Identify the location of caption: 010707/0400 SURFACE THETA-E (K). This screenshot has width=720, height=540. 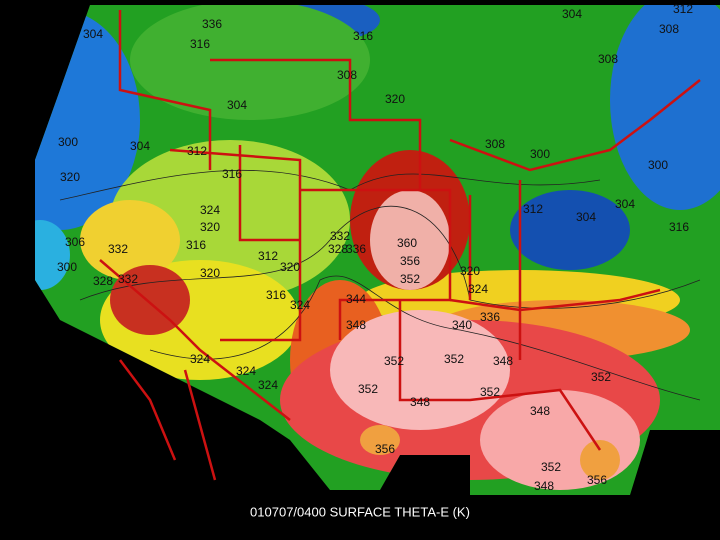
(360, 511).